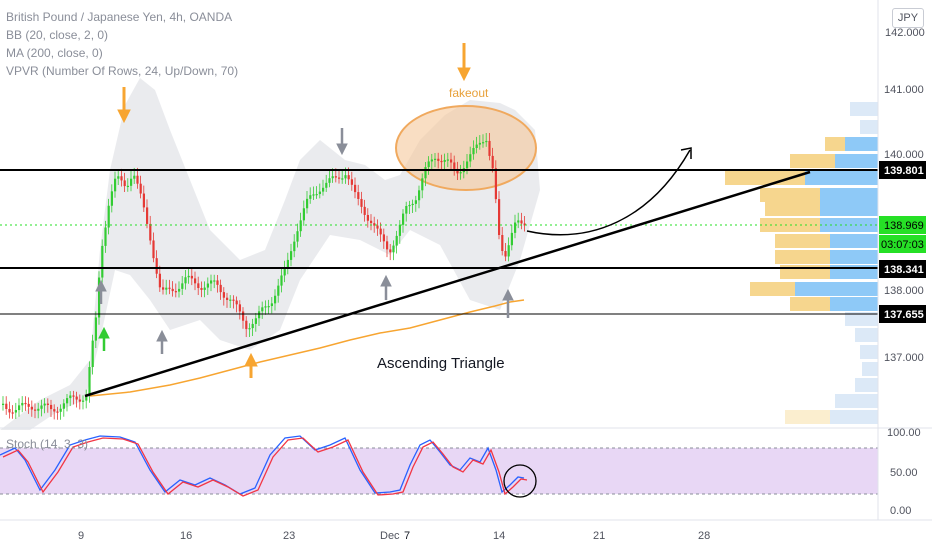 The height and width of the screenshot is (550, 932). What do you see at coordinates (801, 263) in the screenshot?
I see `vpvr-histogram` at bounding box center [801, 263].